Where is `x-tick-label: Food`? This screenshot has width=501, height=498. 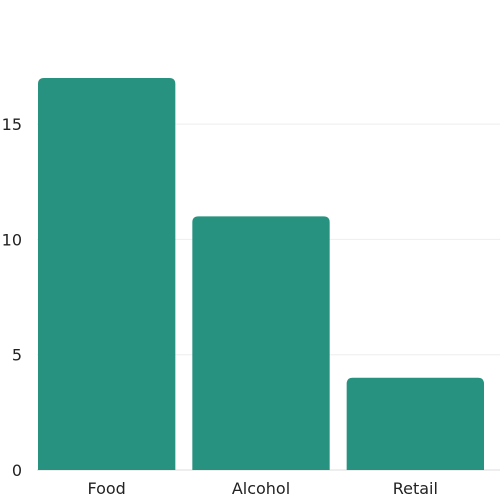
x-tick-label: Food is located at coordinates (106, 488).